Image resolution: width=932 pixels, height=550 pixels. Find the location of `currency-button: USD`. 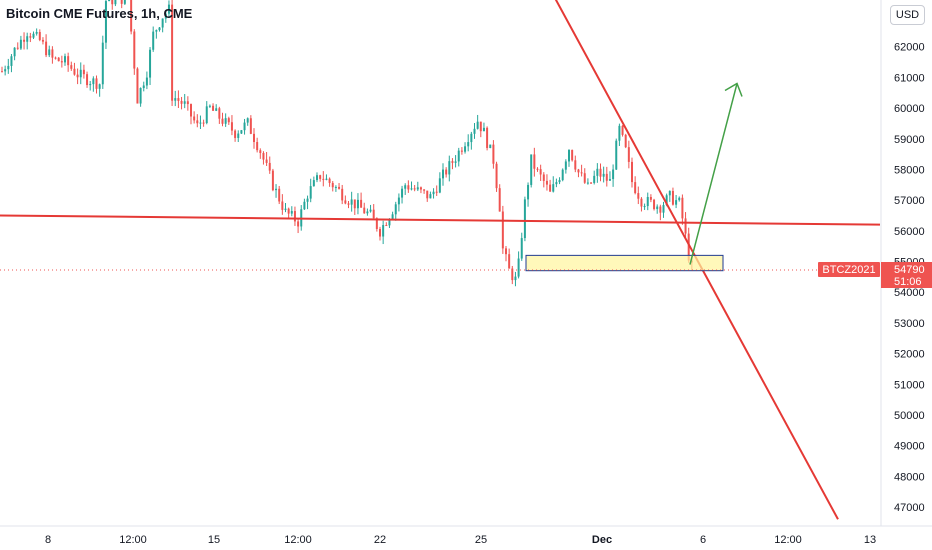

currency-button: USD is located at coordinates (907, 15).